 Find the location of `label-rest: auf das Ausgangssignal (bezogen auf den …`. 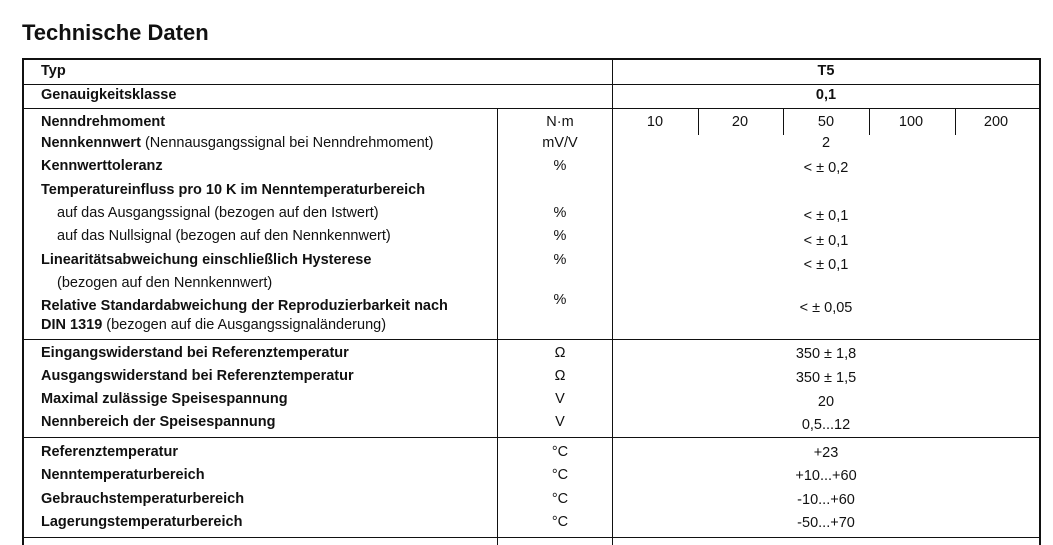

label-rest: auf das Ausgangssignal (bezogen auf den … is located at coordinates (218, 213).